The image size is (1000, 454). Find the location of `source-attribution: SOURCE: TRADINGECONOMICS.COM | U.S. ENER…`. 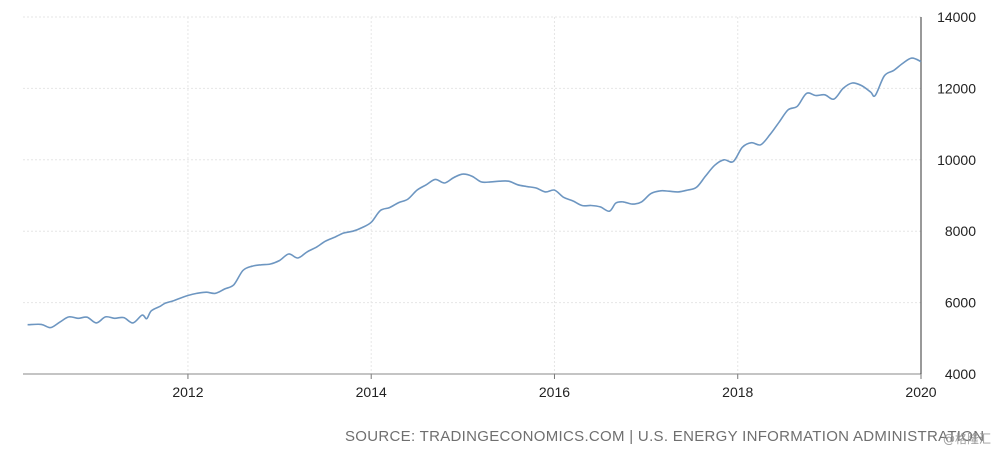

source-attribution: SOURCE: TRADINGECONOMICS.COM | U.S. ENER… is located at coordinates (665, 436).